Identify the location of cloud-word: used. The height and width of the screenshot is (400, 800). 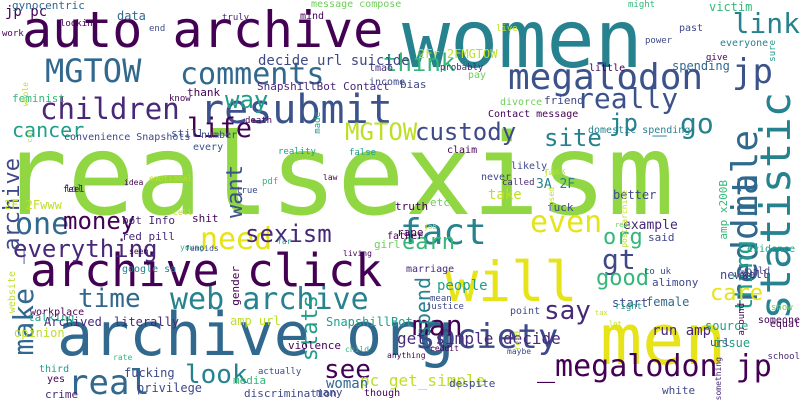
(551, 197).